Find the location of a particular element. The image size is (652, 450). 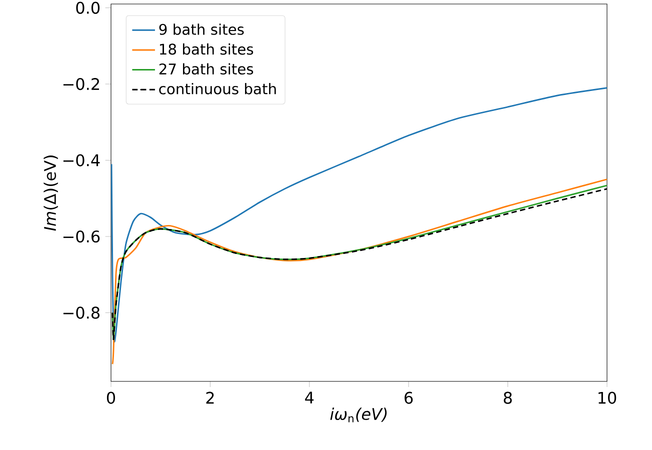

legend-label: 9 bath sites is located at coordinates (201, 29).